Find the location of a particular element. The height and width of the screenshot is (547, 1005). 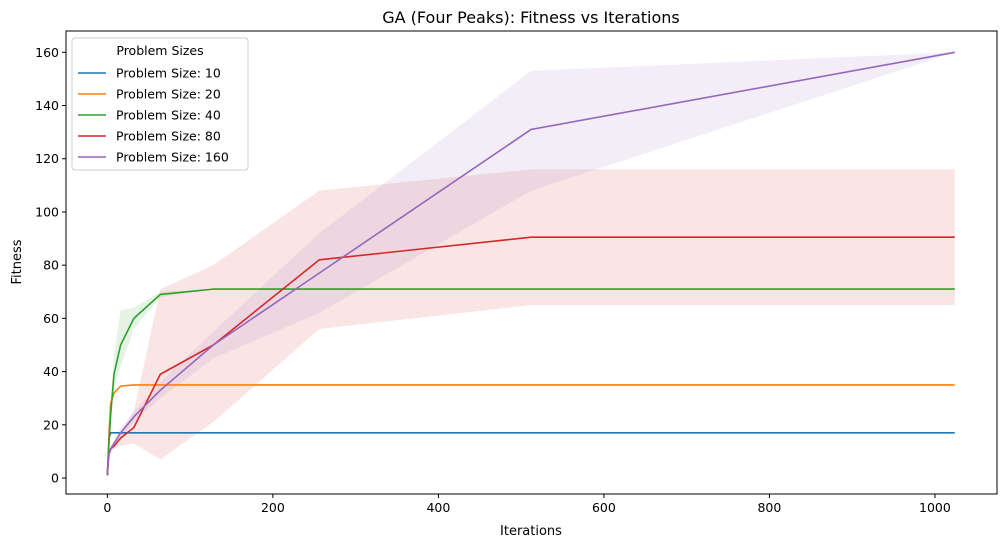

chart-title: GA (Four Peaks): Fitness vs Iterations is located at coordinates (531, 17).